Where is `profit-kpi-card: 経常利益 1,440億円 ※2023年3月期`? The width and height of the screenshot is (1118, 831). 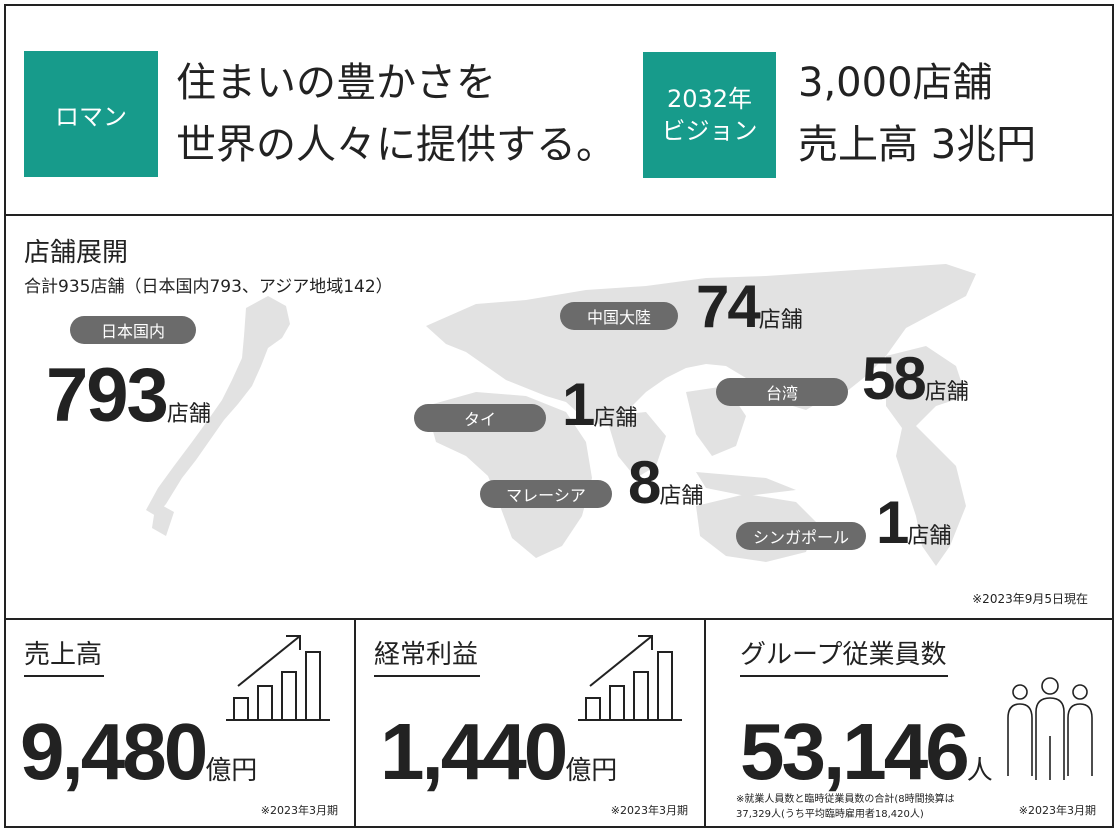
profit-kpi-card: 経常利益 1,440億円 ※2023年3月期 is located at coordinates (530, 723).